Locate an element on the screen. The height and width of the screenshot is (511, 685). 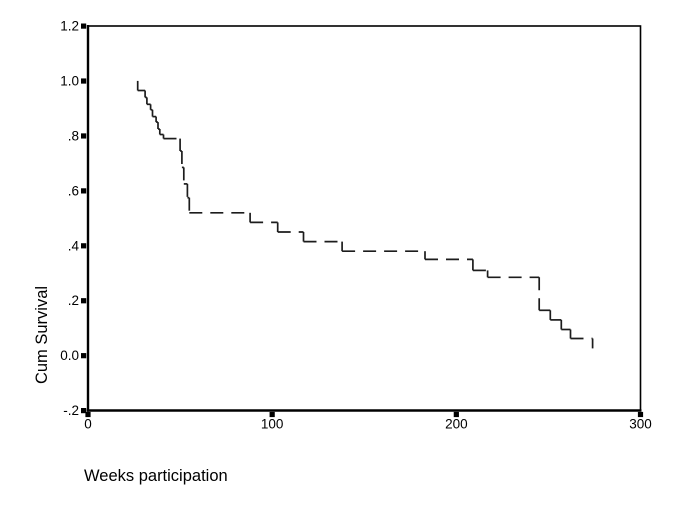
y-tick-label: 1.2 is located at coordinates (69, 26).